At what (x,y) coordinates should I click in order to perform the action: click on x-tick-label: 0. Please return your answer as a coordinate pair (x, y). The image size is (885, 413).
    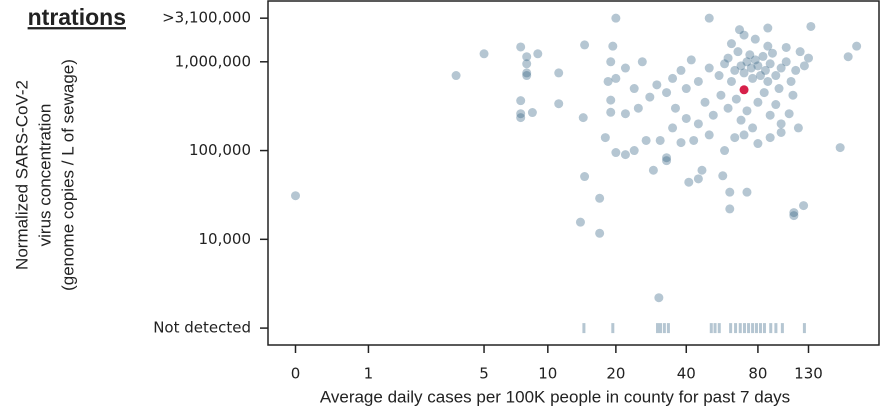
    Looking at the image, I should click on (296, 374).